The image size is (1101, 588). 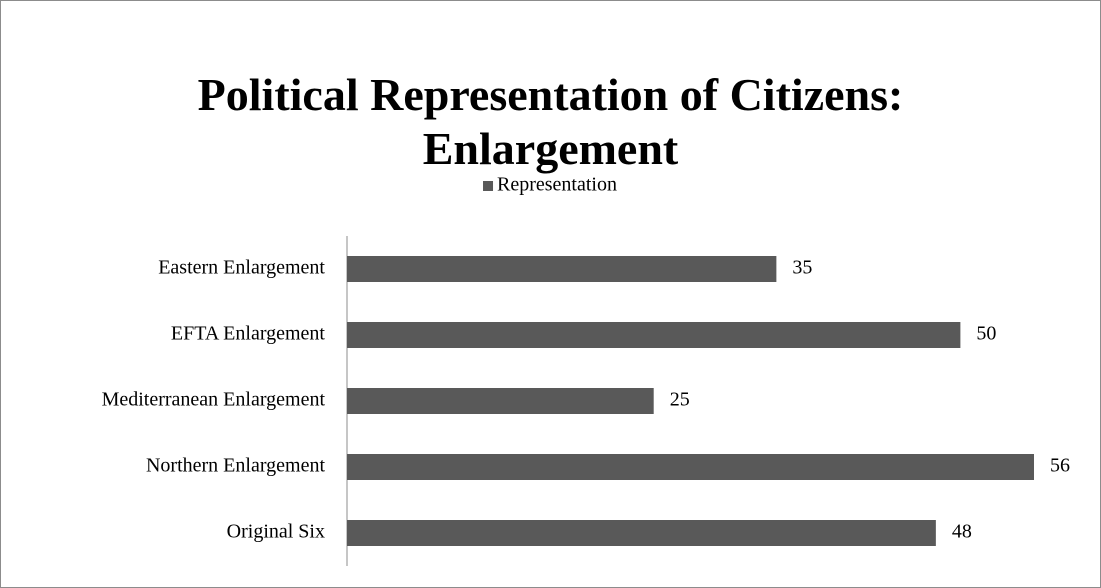 What do you see at coordinates (1060, 466) in the screenshot?
I see `data-label: 56` at bounding box center [1060, 466].